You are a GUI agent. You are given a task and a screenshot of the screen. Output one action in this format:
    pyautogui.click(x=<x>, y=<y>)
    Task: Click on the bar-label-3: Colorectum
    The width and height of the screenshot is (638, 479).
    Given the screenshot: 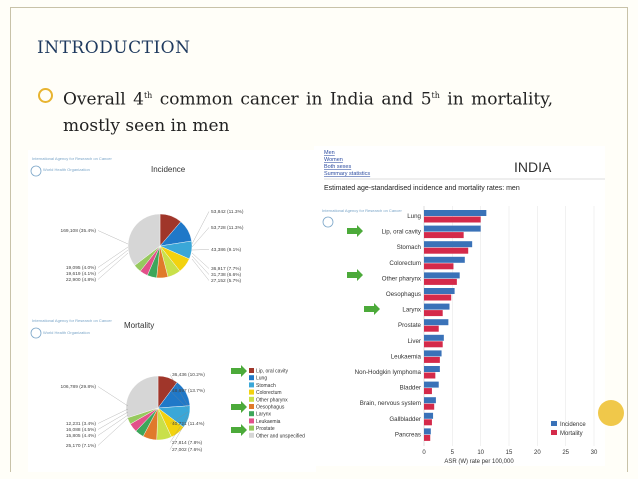 What is the action you would take?
    pyautogui.click(x=405, y=263)
    